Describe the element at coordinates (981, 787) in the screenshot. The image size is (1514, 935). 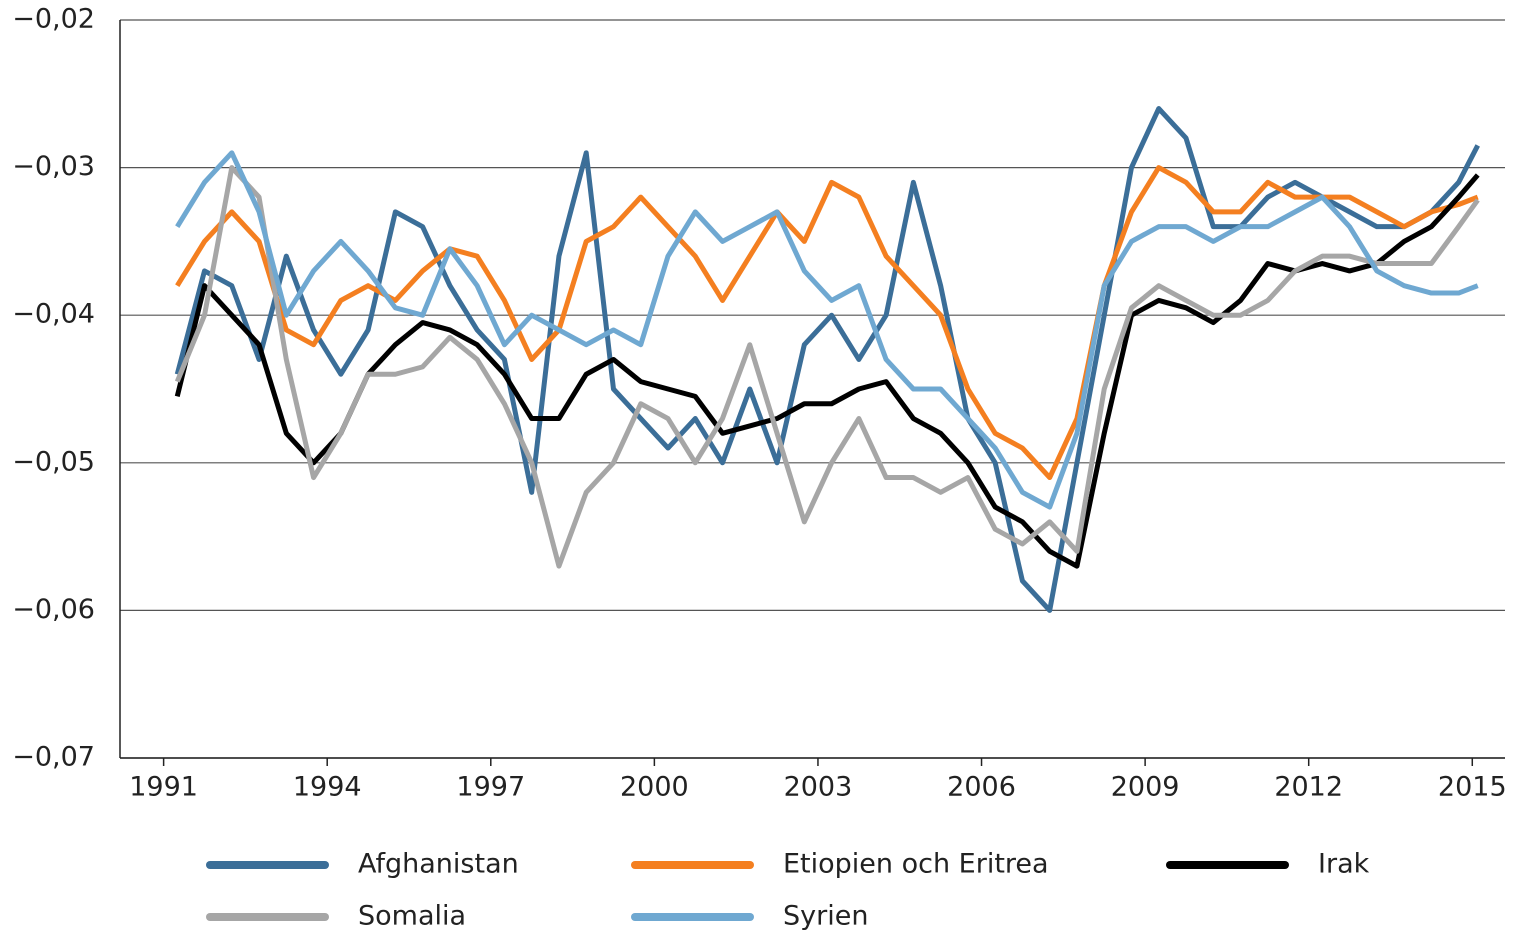
I see `x-tick-label: 2006` at that location.